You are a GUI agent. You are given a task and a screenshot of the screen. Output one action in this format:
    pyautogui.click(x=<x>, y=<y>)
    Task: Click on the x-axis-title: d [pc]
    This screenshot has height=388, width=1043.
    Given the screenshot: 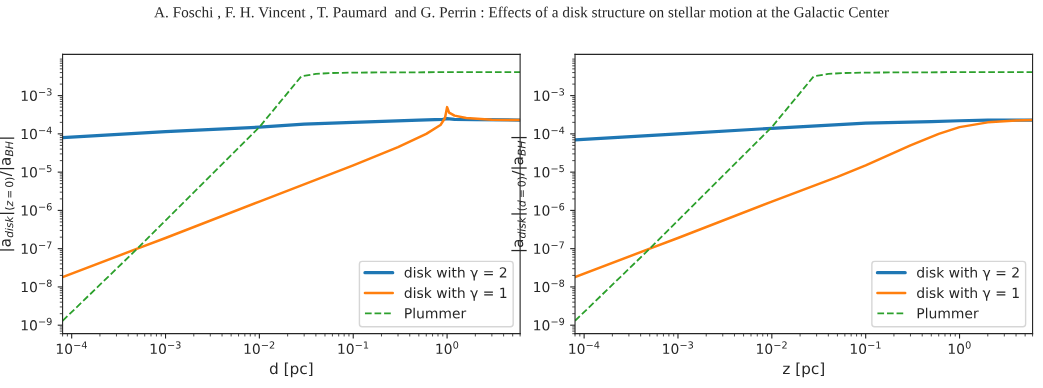 What is the action you would take?
    pyautogui.click(x=291, y=370)
    